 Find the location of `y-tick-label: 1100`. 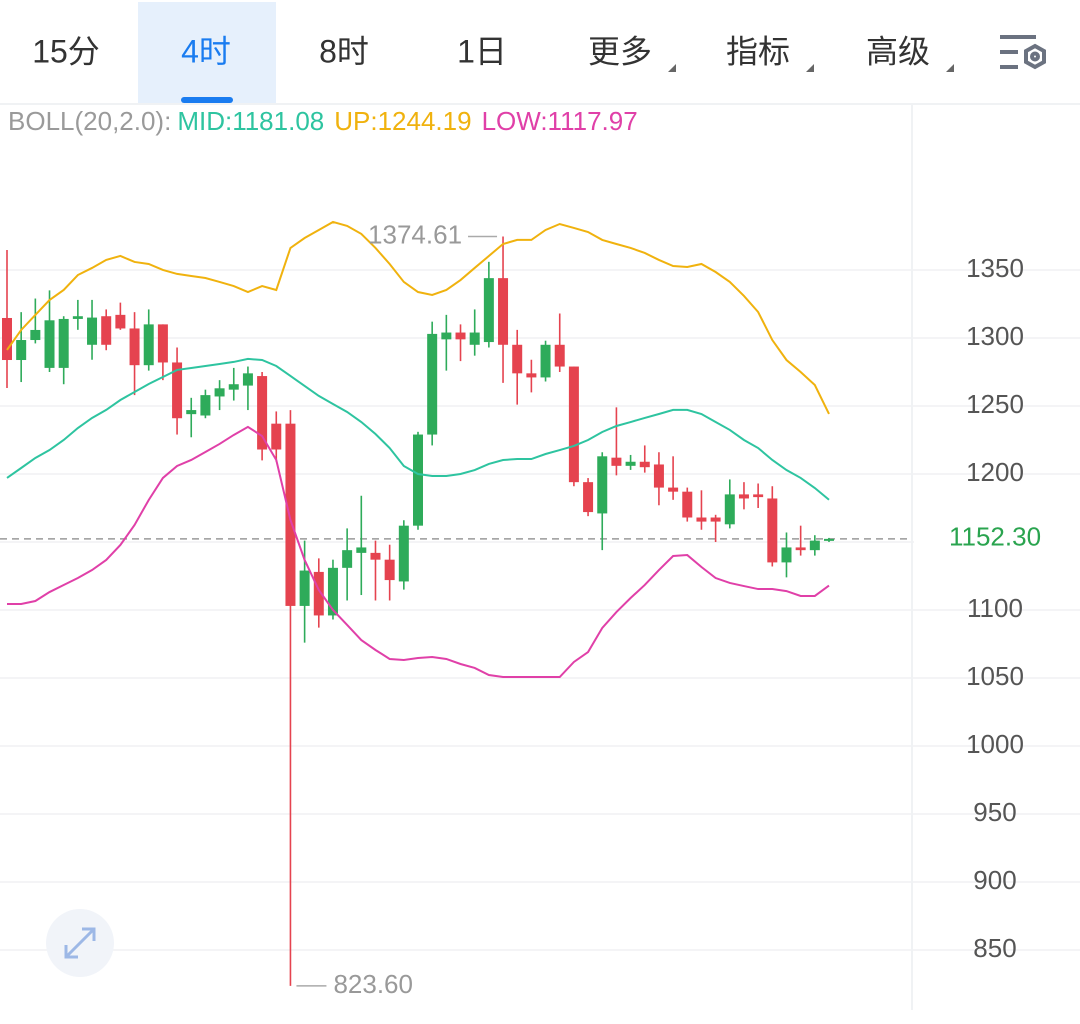

y-tick-label: 1100 is located at coordinates (995, 608).